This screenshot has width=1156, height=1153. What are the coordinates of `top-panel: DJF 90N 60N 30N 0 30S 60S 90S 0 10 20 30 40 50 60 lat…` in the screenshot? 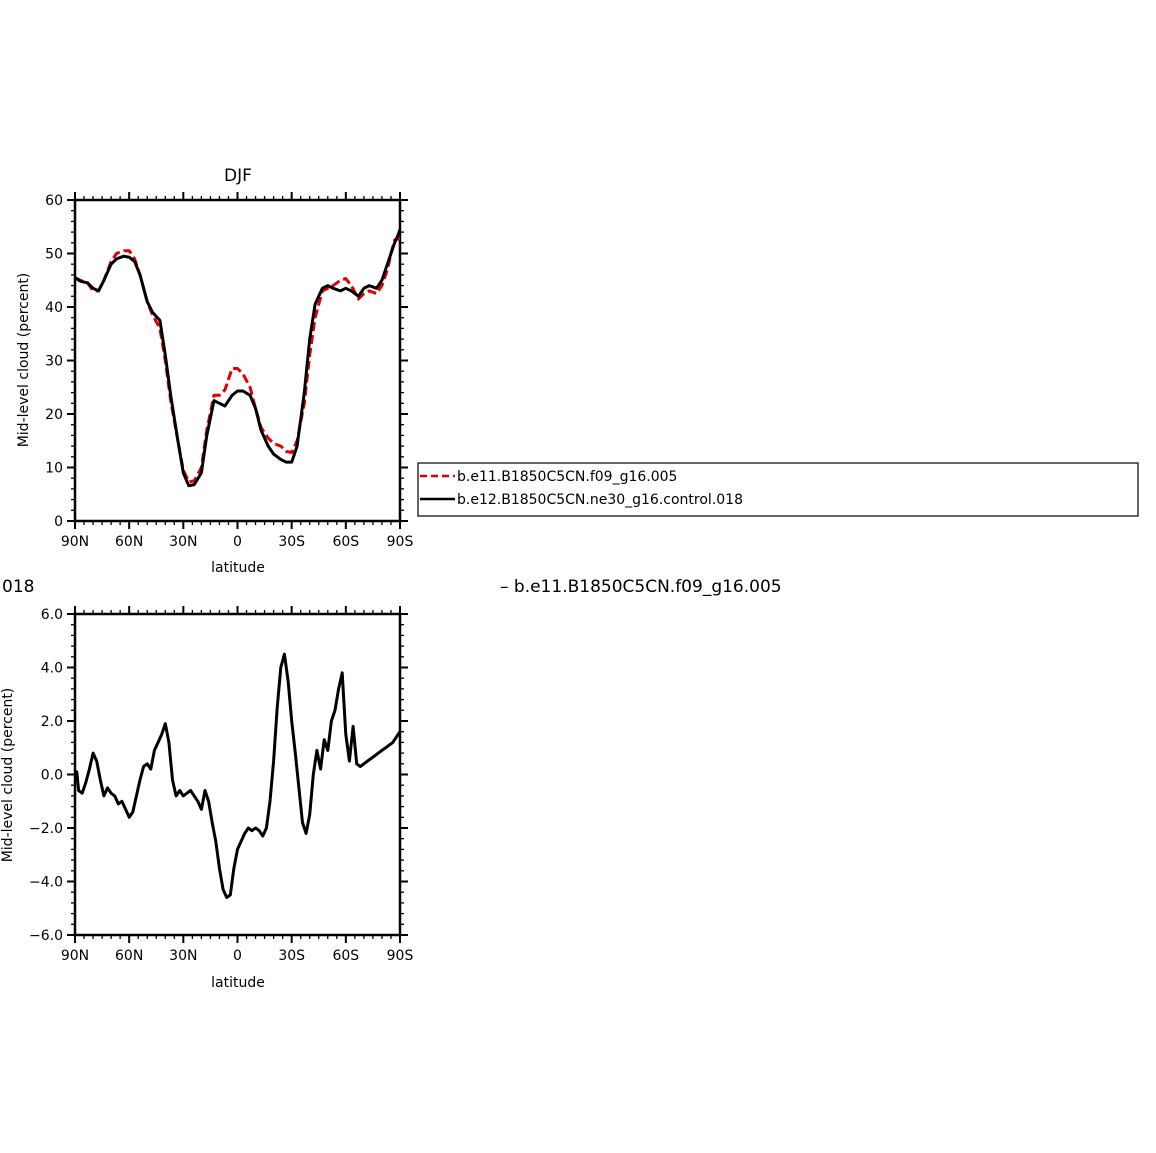 It's located at (214, 371).